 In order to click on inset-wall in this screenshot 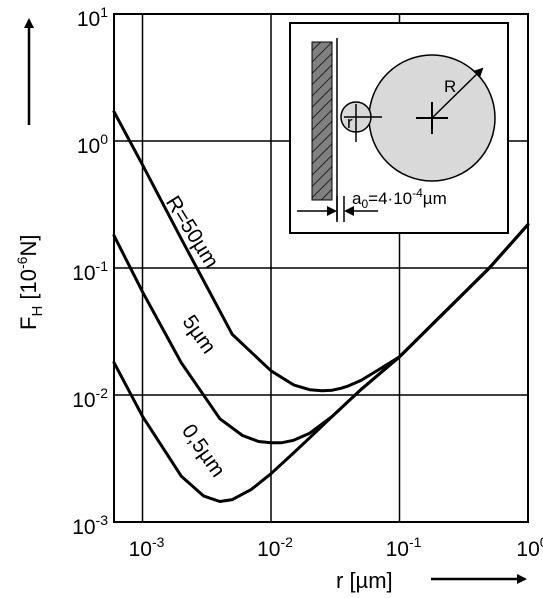, I will do `click(322, 121)`.